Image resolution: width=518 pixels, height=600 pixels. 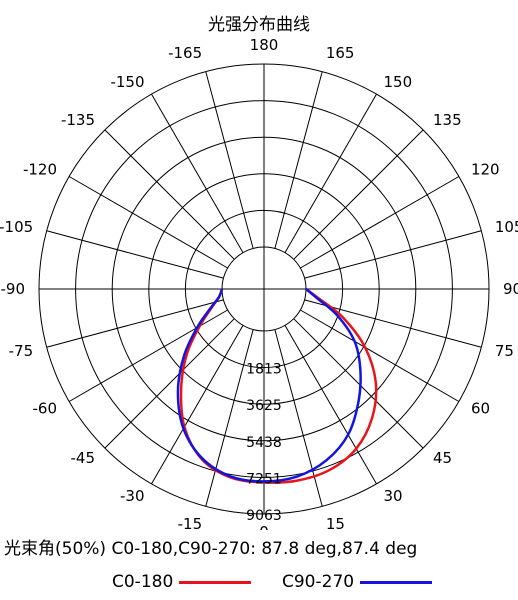 I want to click on angle-tick-label: -90, so click(x=13, y=289).